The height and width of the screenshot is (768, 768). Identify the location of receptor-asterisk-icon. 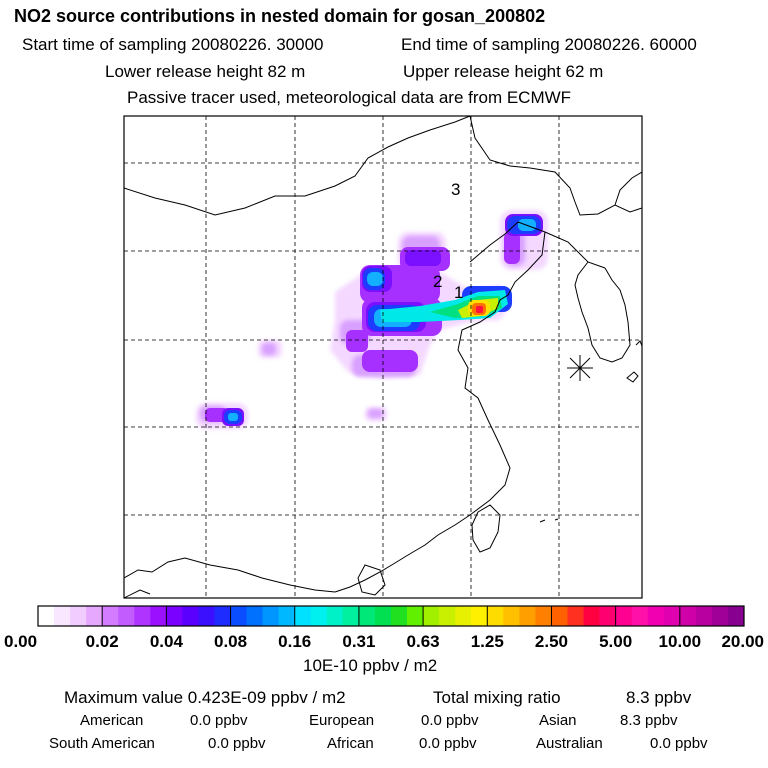
(580, 368).